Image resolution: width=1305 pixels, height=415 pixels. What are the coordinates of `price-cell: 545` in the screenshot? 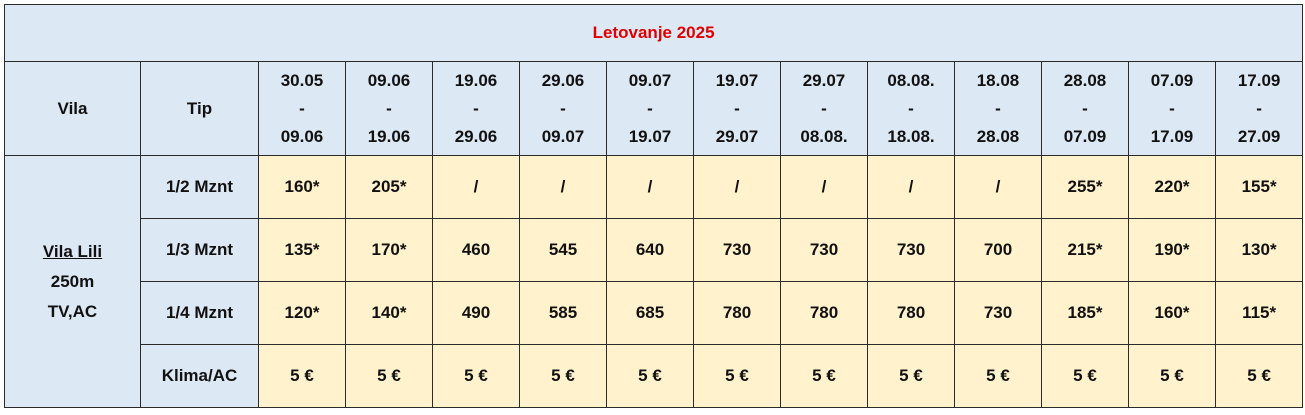 It's located at (563, 250).